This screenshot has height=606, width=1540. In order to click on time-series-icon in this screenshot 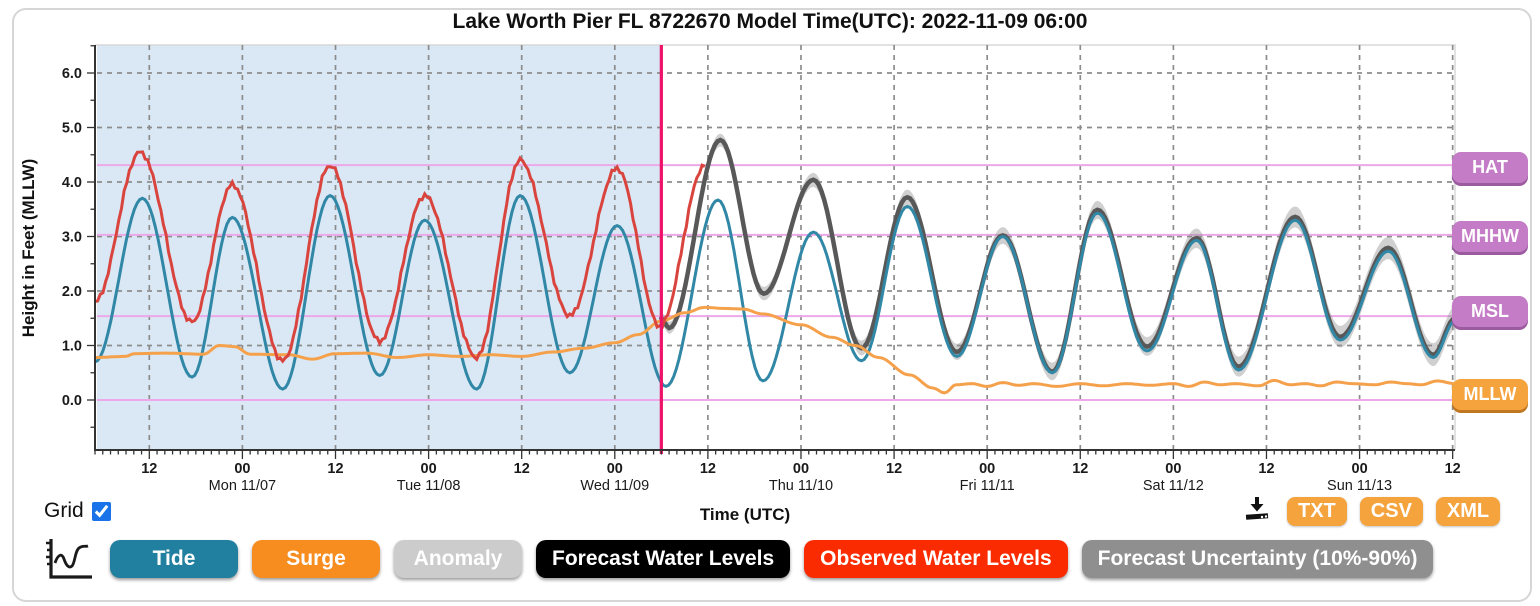, I will do `click(69, 559)`.